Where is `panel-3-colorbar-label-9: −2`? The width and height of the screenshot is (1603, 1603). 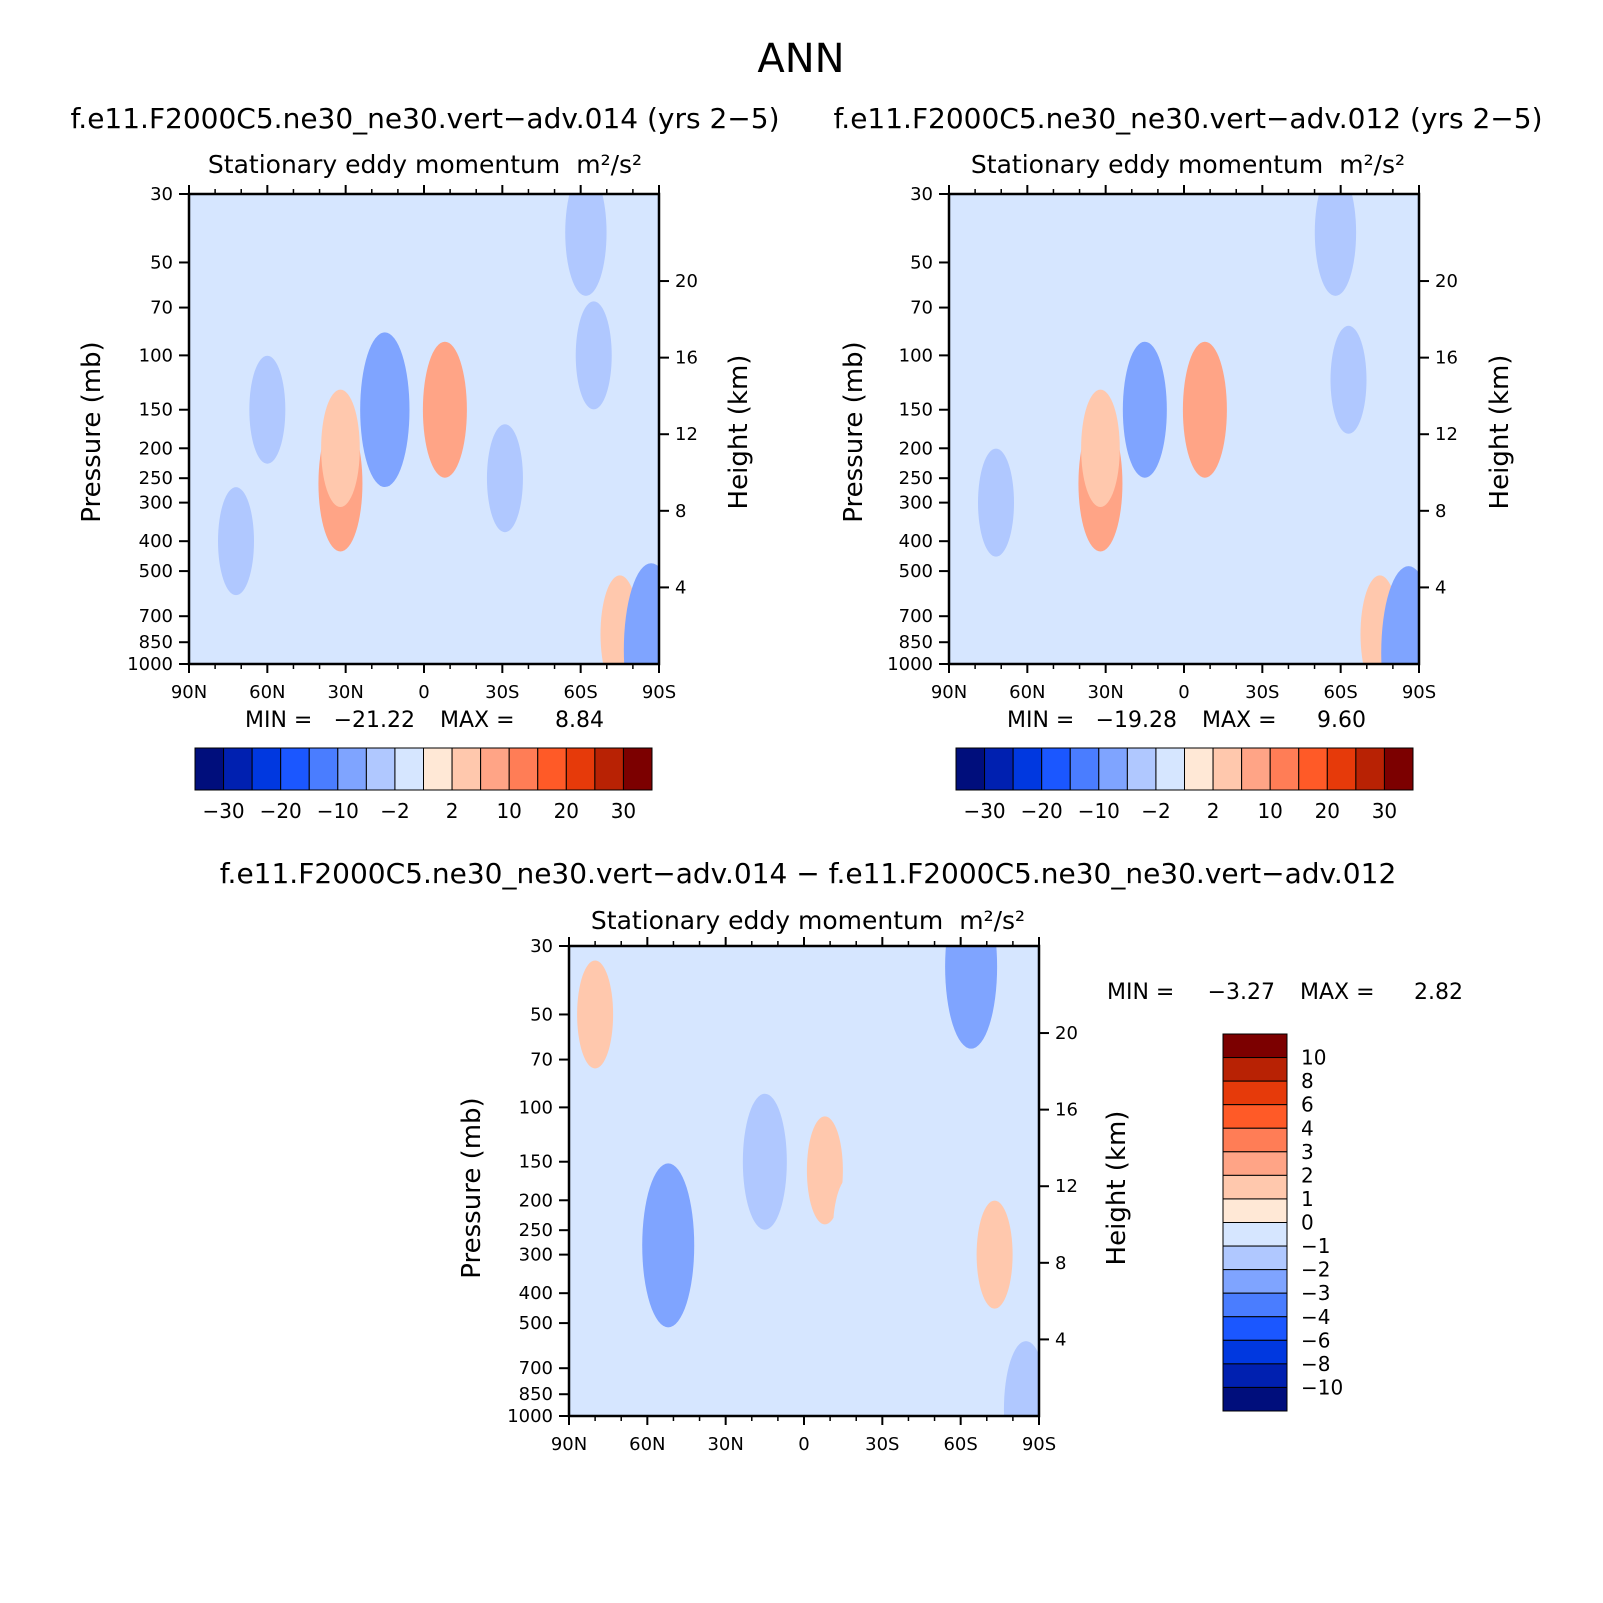
panel-3-colorbar-label-9: −2 is located at coordinates (1315, 1270).